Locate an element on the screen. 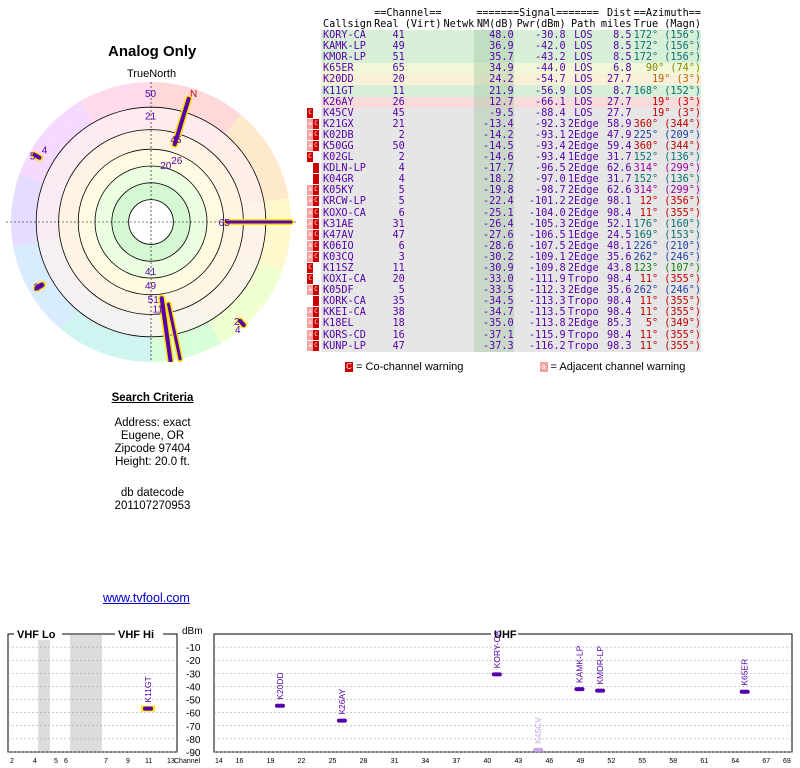 The height and width of the screenshot is (768, 800). cell-dist: 58.9 is located at coordinates (619, 124).